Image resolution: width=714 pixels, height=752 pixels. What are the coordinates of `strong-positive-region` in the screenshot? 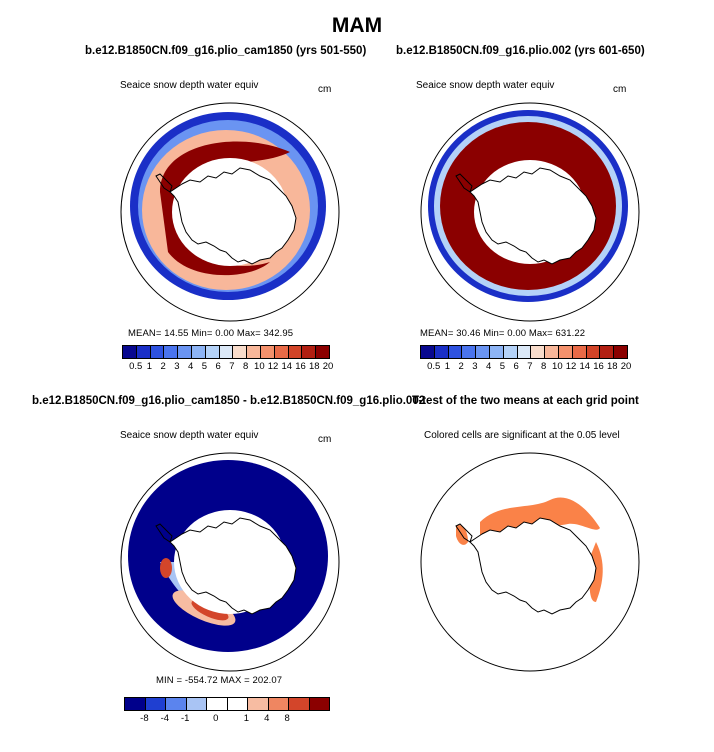 It's located at (166, 568).